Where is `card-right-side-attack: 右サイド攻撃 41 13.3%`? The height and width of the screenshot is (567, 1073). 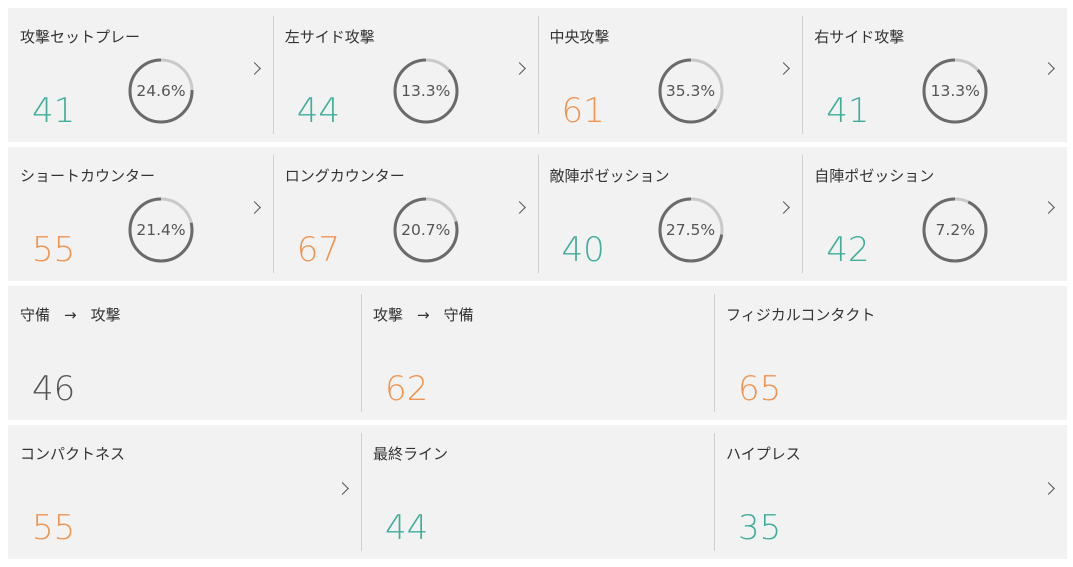 card-right-side-attack: 右サイド攻撃 41 13.3% is located at coordinates (934, 75).